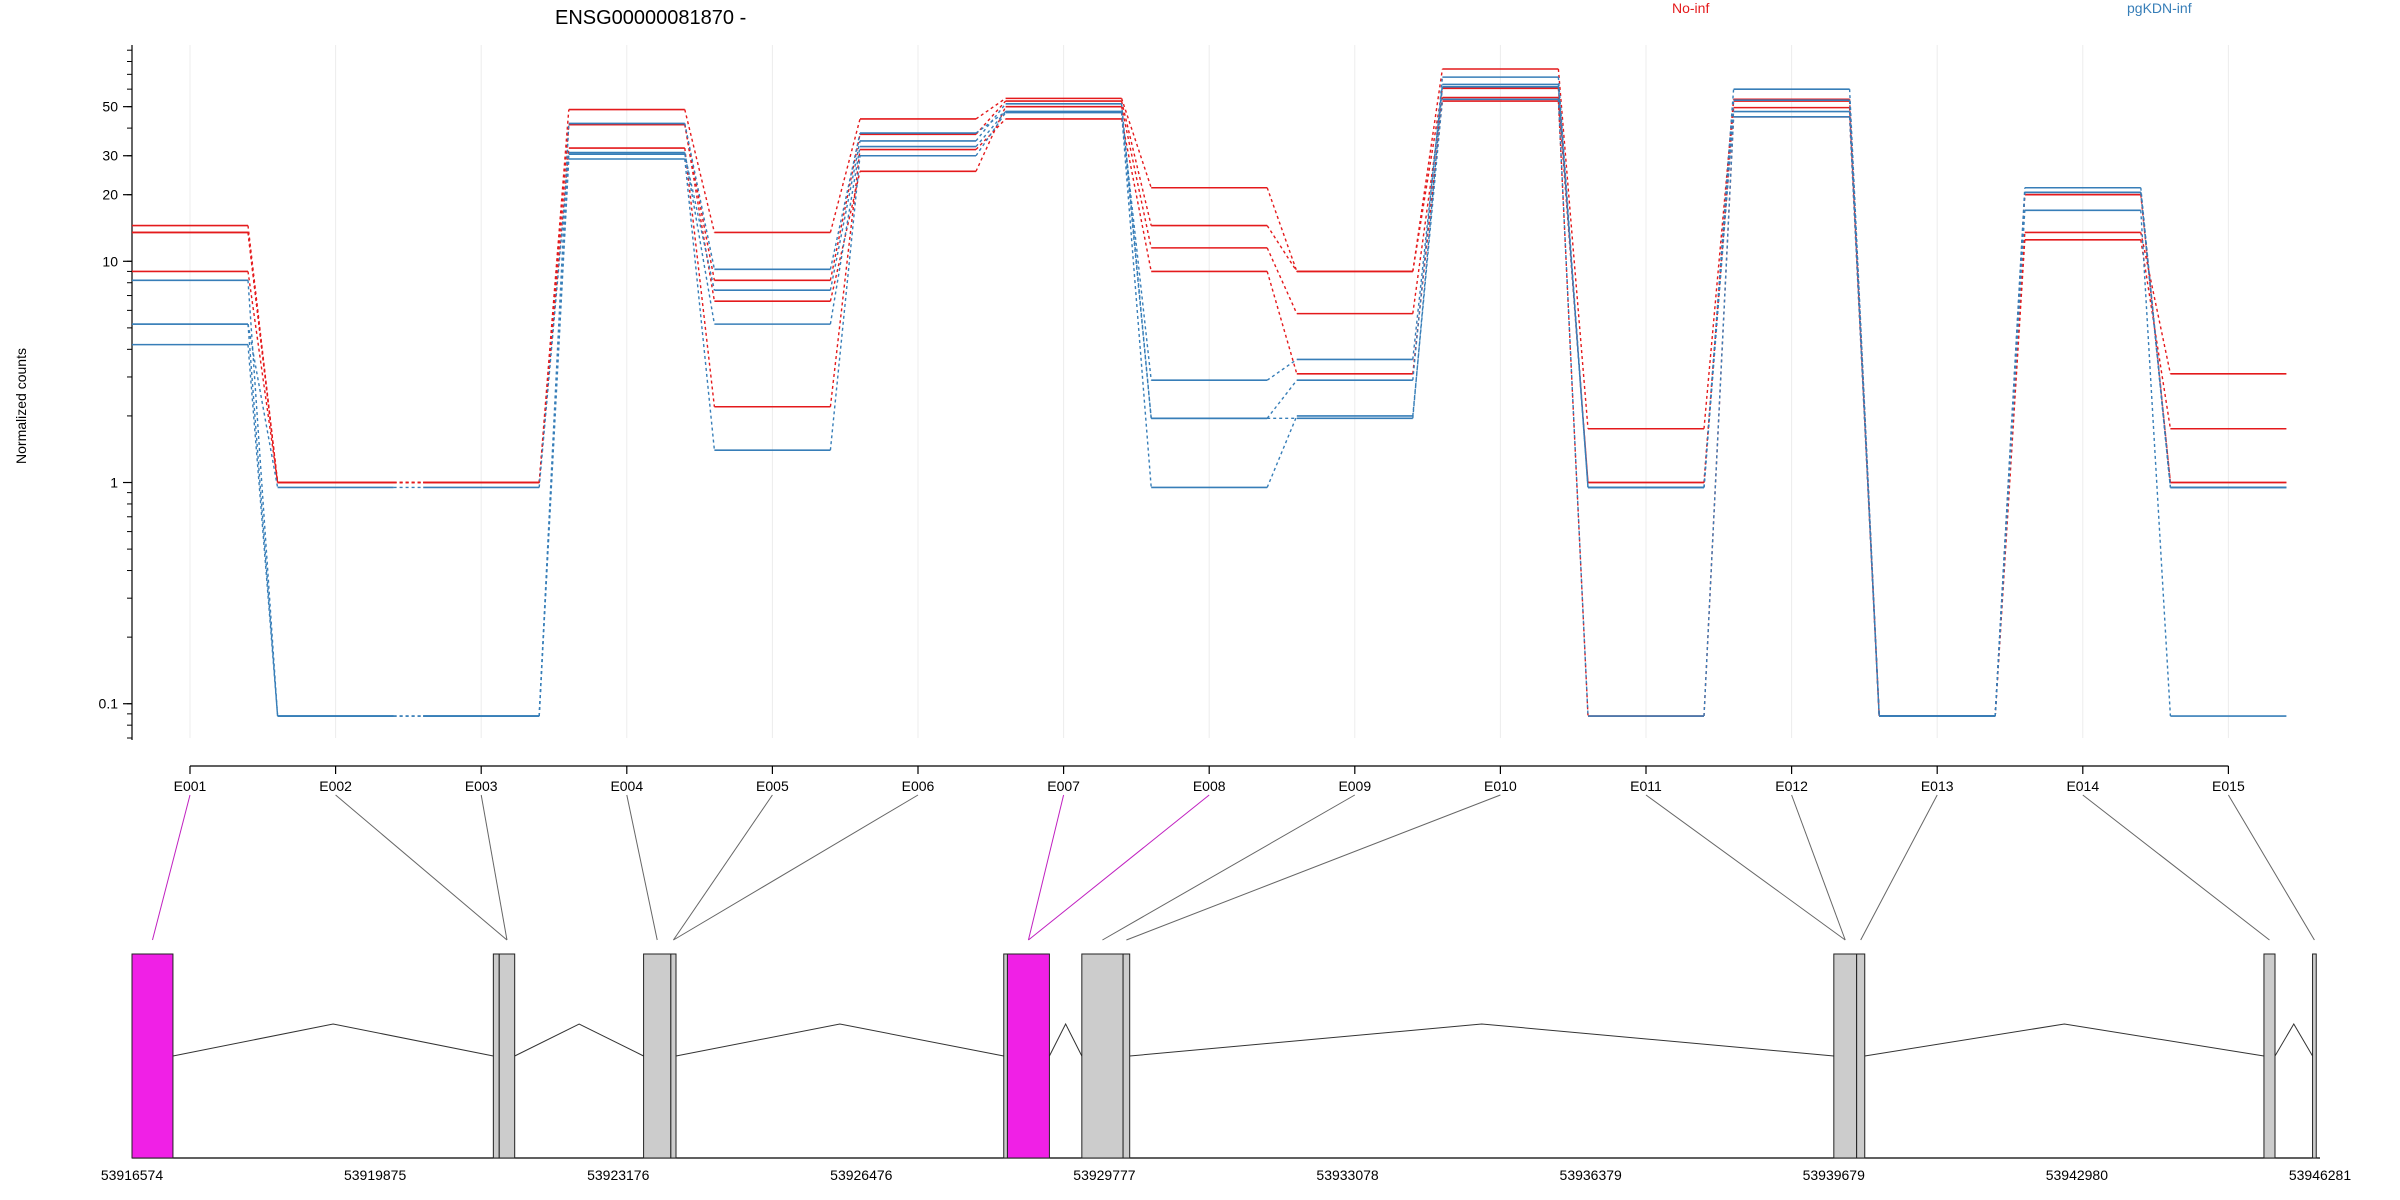 This screenshot has width=2400, height=1200. What do you see at coordinates (110, 107) in the screenshot?
I see `y-tick-label: 50` at bounding box center [110, 107].